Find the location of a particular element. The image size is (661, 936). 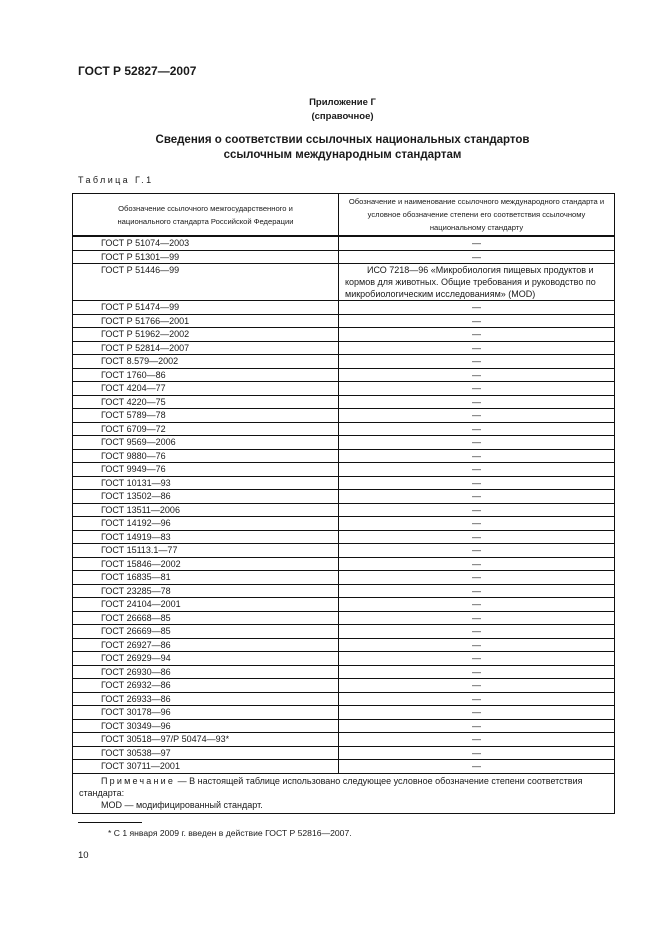

table-row: ГОСТ 30349—96— is located at coordinates (343, 725).